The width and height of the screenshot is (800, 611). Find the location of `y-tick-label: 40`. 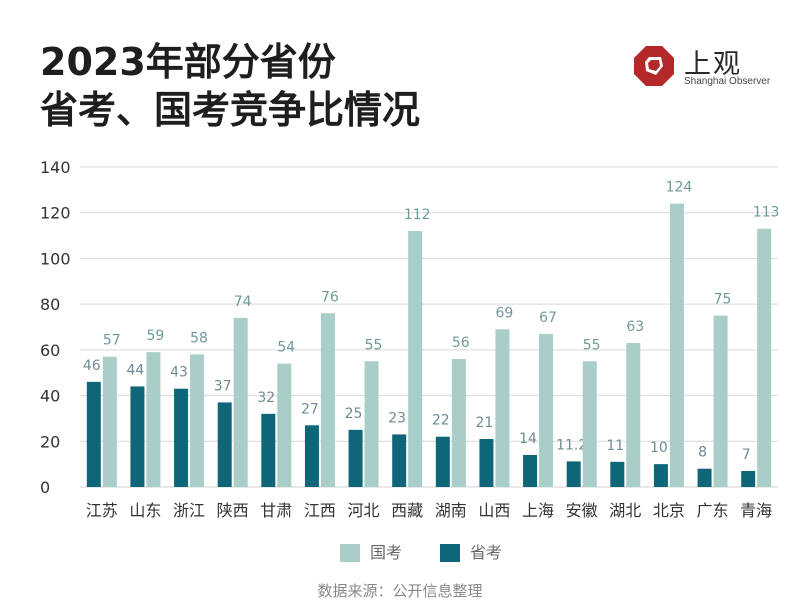

y-tick-label: 40 is located at coordinates (50, 396).